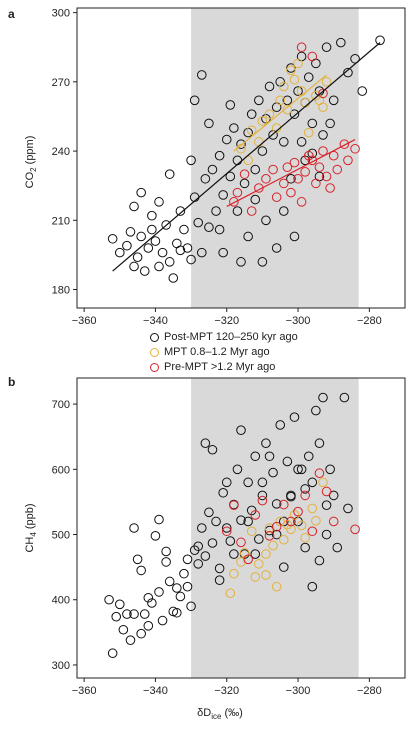 The image size is (419, 730). What do you see at coordinates (226, 321) in the screenshot?
I see `panel-a-x-tick-label: −320` at bounding box center [226, 321].